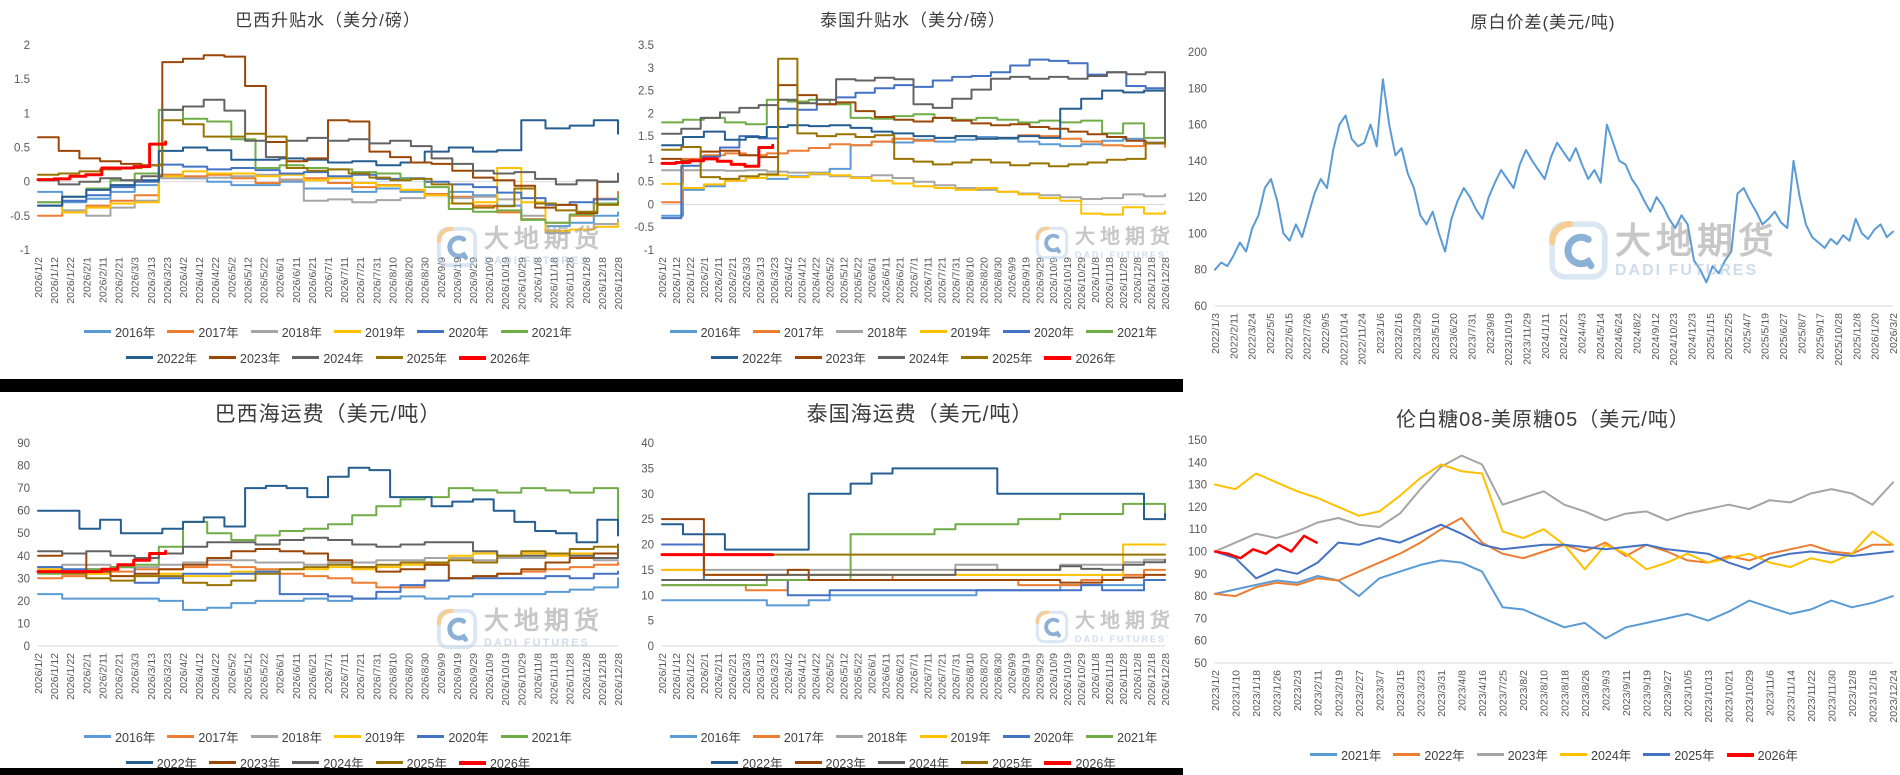  I want to click on x-axis-tick-label: 2023/7/31, so click(1473, 336).